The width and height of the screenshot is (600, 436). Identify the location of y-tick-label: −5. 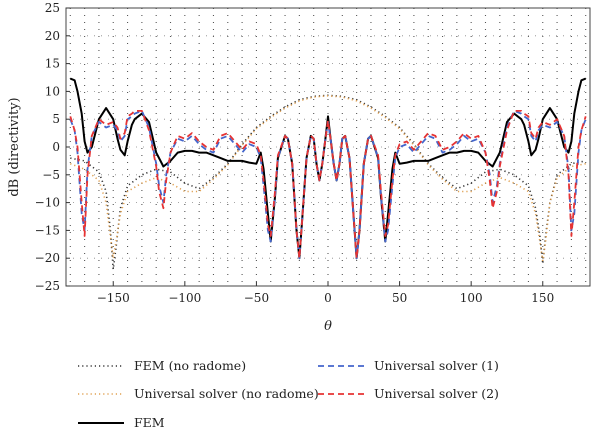
(51, 175).